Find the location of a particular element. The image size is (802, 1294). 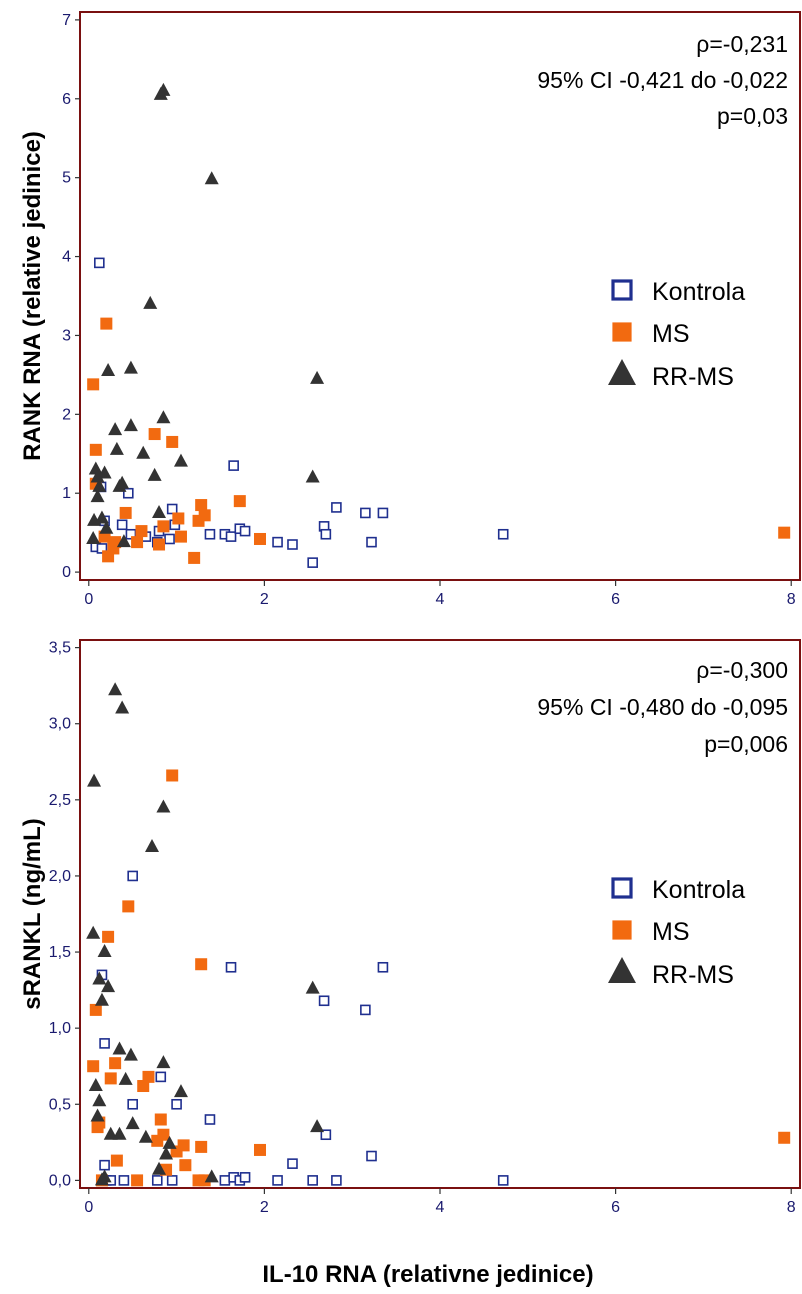

y-tick-label: 3,5 is located at coordinates (60, 648).